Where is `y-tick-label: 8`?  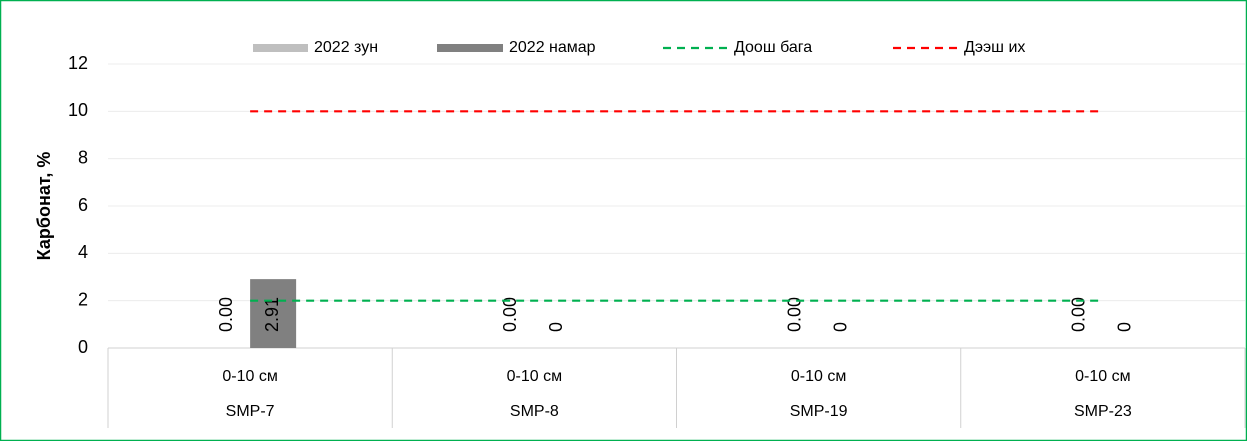
y-tick-label: 8 is located at coordinates (83, 157).